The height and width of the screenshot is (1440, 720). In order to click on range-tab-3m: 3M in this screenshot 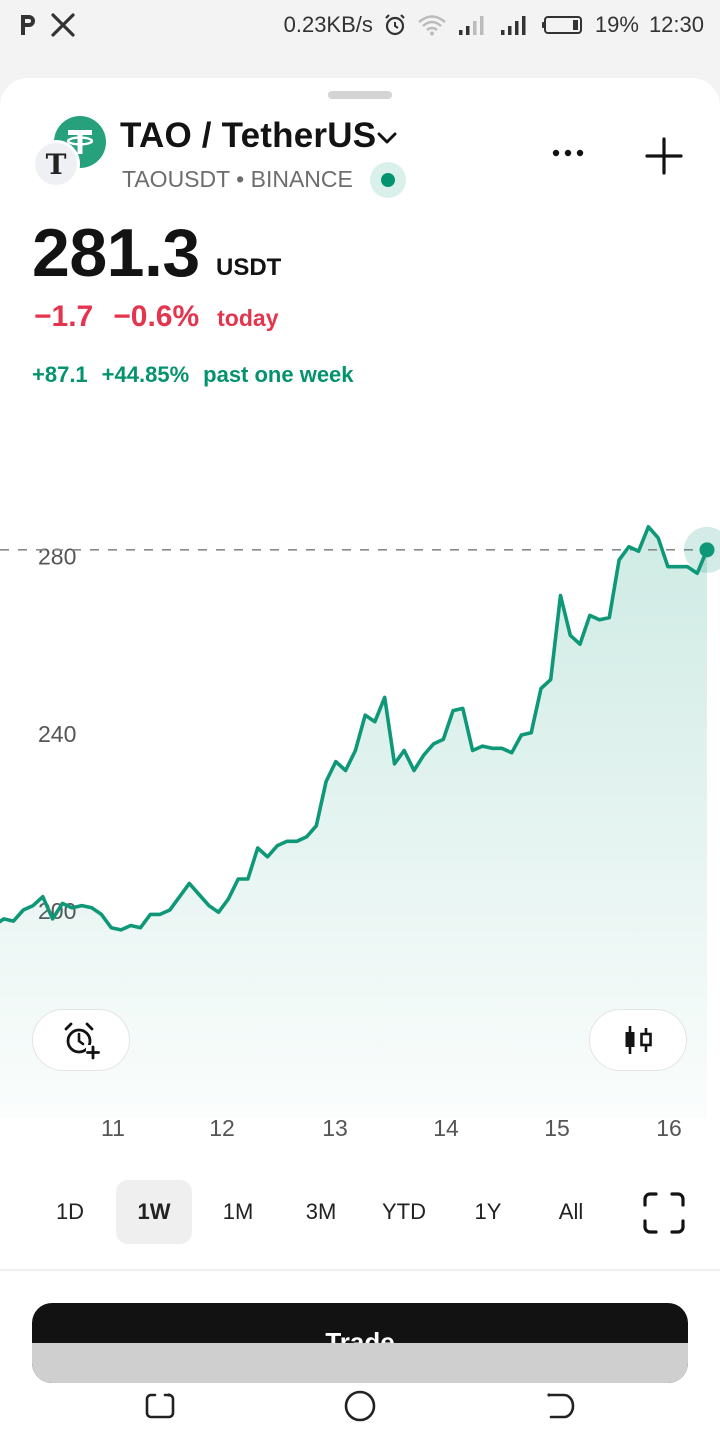, I will do `click(321, 1211)`.